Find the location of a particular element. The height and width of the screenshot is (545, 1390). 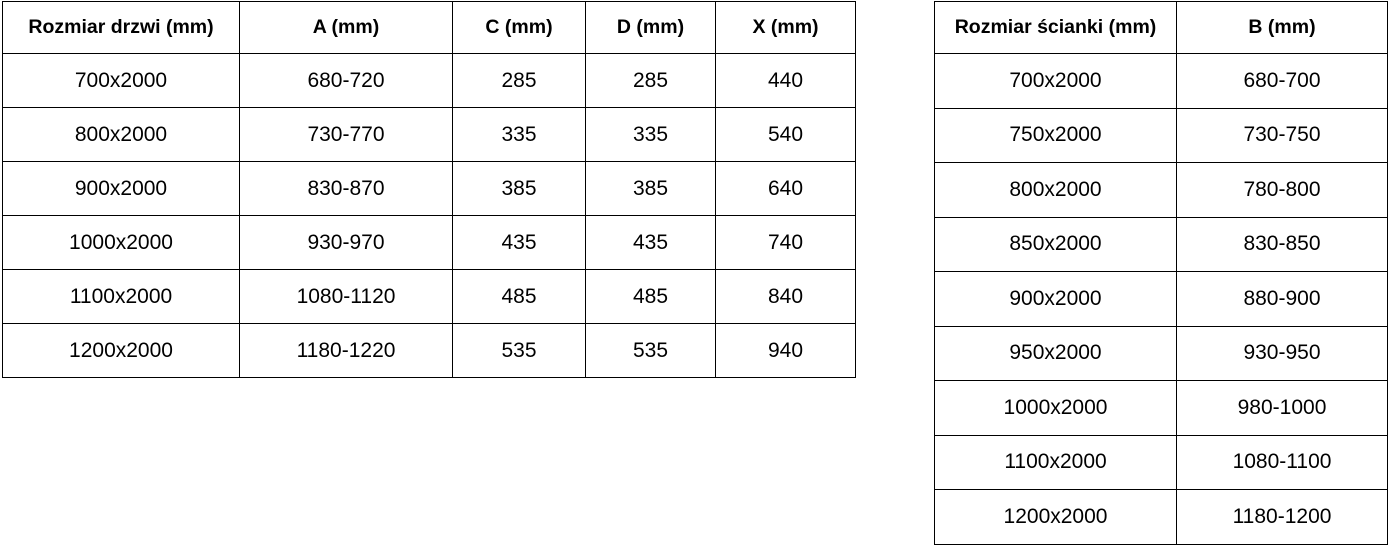

cell-door-size: 1200x2000 is located at coordinates (121, 350).